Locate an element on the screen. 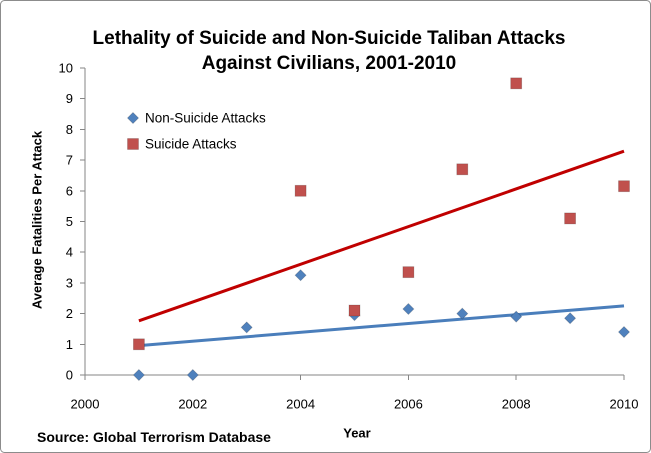  y-tick-label: 5 is located at coordinates (69, 221).